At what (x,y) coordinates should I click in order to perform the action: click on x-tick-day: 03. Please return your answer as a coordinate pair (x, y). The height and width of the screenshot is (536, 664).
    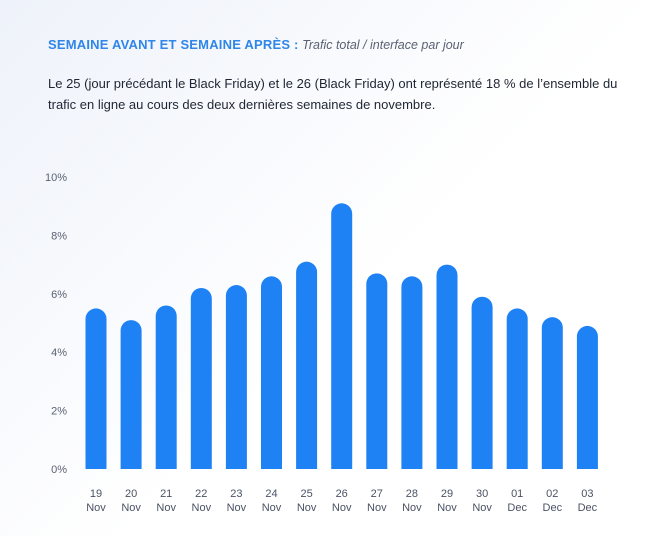
    Looking at the image, I should click on (587, 494).